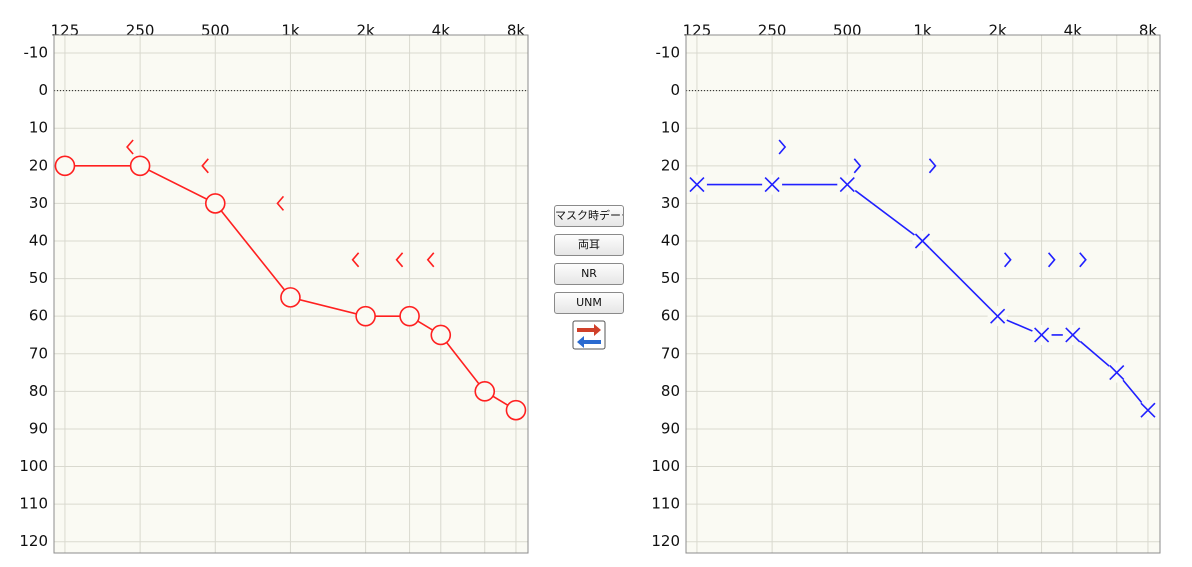  Describe the element at coordinates (589, 216) in the screenshot. I see `button: マスク時データ` at that location.